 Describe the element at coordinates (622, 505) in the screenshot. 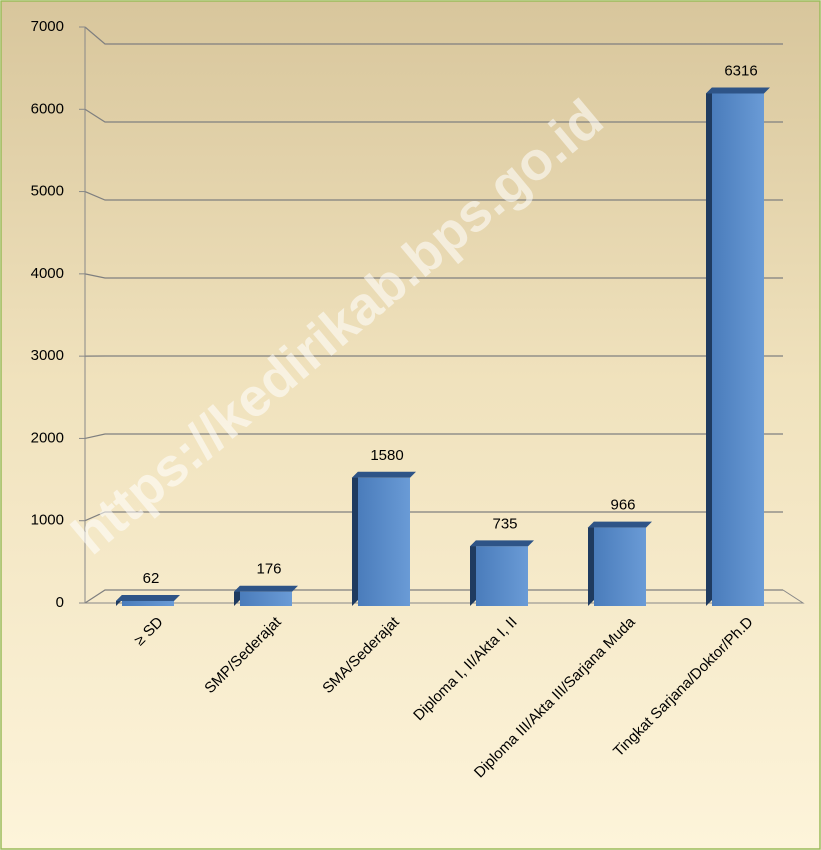

I see `data-label: 966` at that location.